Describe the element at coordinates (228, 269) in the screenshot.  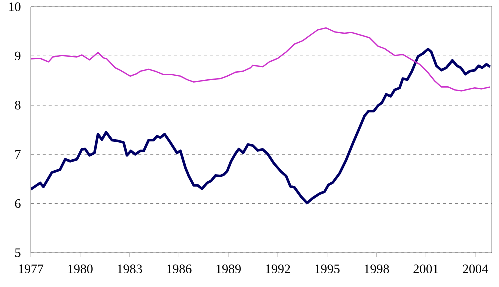
I see `x-tick-label: 1989` at that location.